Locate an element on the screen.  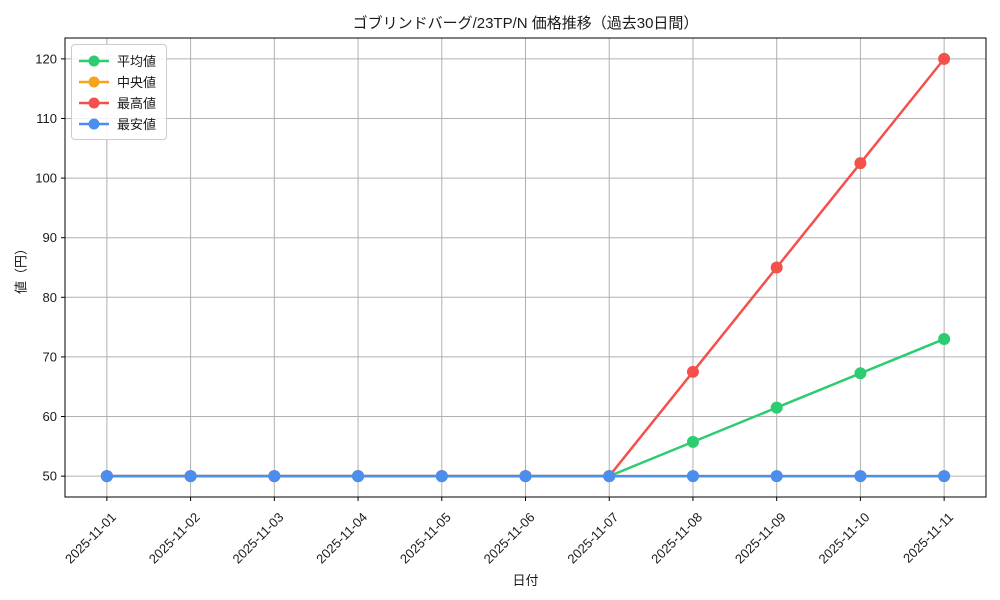
chart-title: ゴブリンドバーグ/23TP/N 価格推移（過去30日間） is located at coordinates (525, 23).